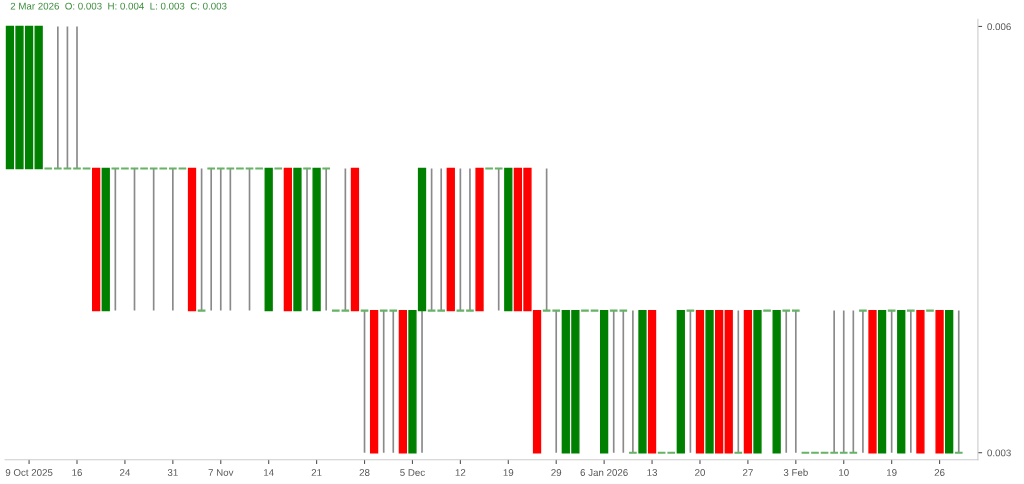 This screenshot has height=484, width=1024. What do you see at coordinates (221, 472) in the screenshot?
I see `x-tick-label: 7 Nov` at bounding box center [221, 472].